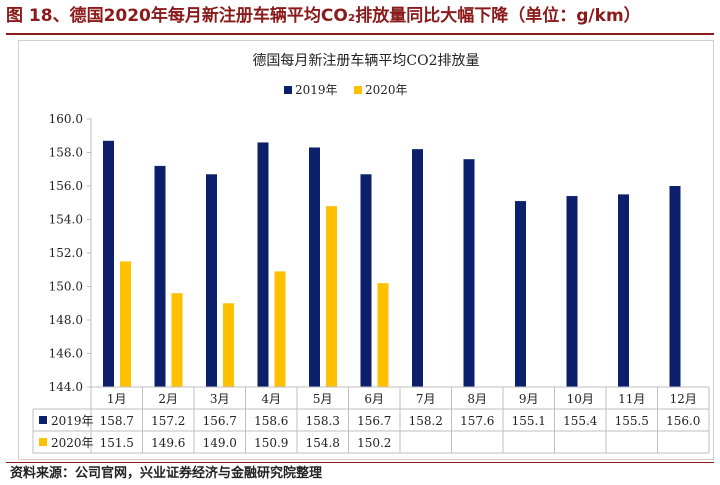 The image size is (720, 485). I want to click on source-note: 资料来源：公司官网，兴业证券经济与金融研究院整理, so click(166, 473).